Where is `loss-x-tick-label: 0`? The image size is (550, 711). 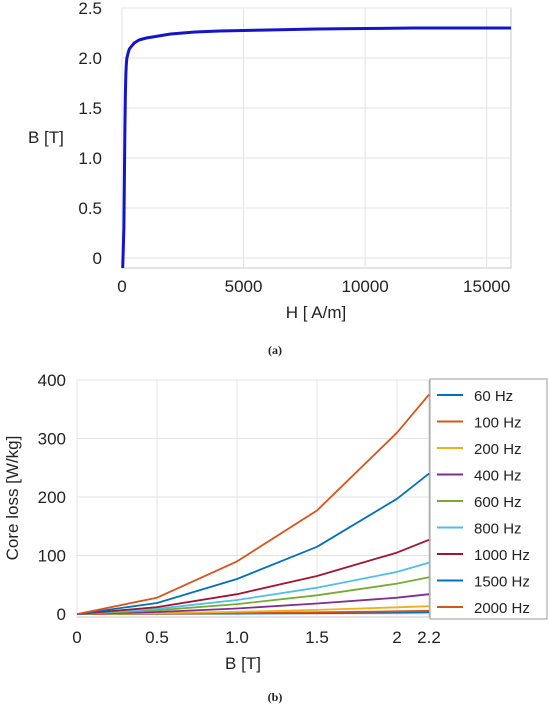
loss-x-tick-label: 0 is located at coordinates (76, 637).